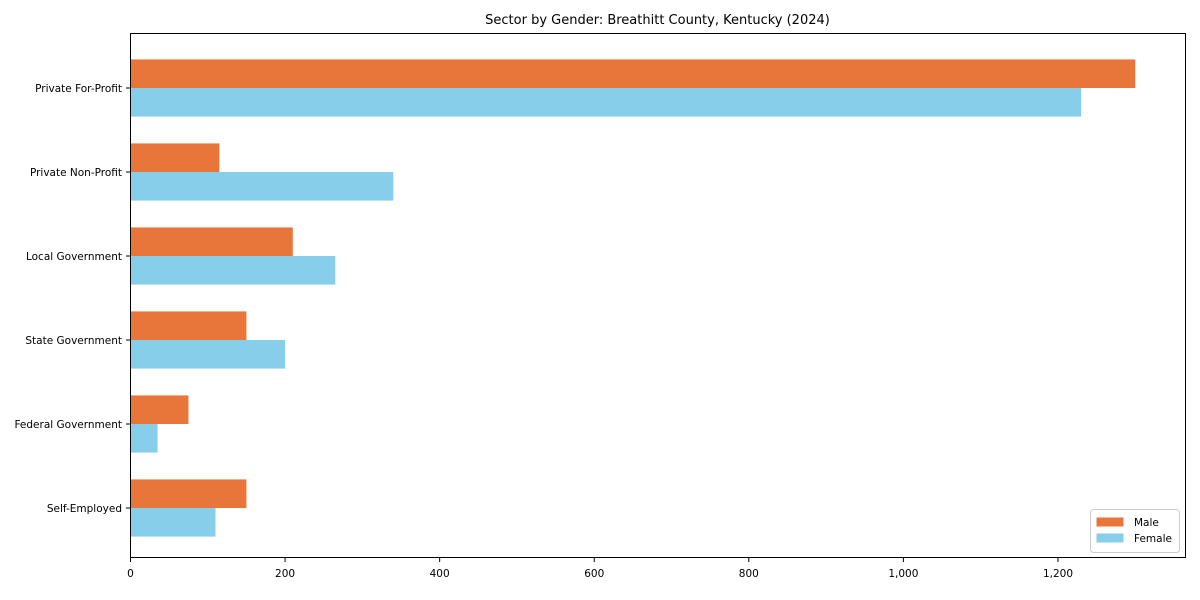  Describe the element at coordinates (188, 325) in the screenshot. I see `bar-male-state-government` at that location.